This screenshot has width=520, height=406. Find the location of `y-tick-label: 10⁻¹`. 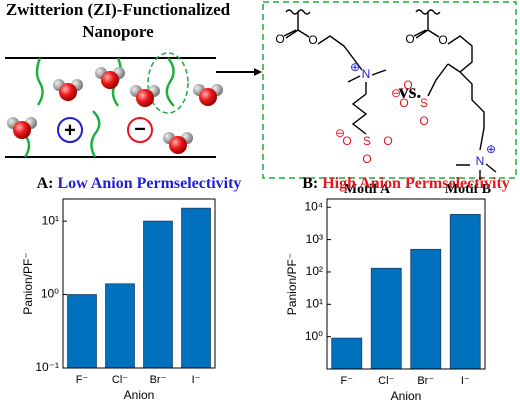

y-tick-label: 10⁻¹ is located at coordinates (47, 367).